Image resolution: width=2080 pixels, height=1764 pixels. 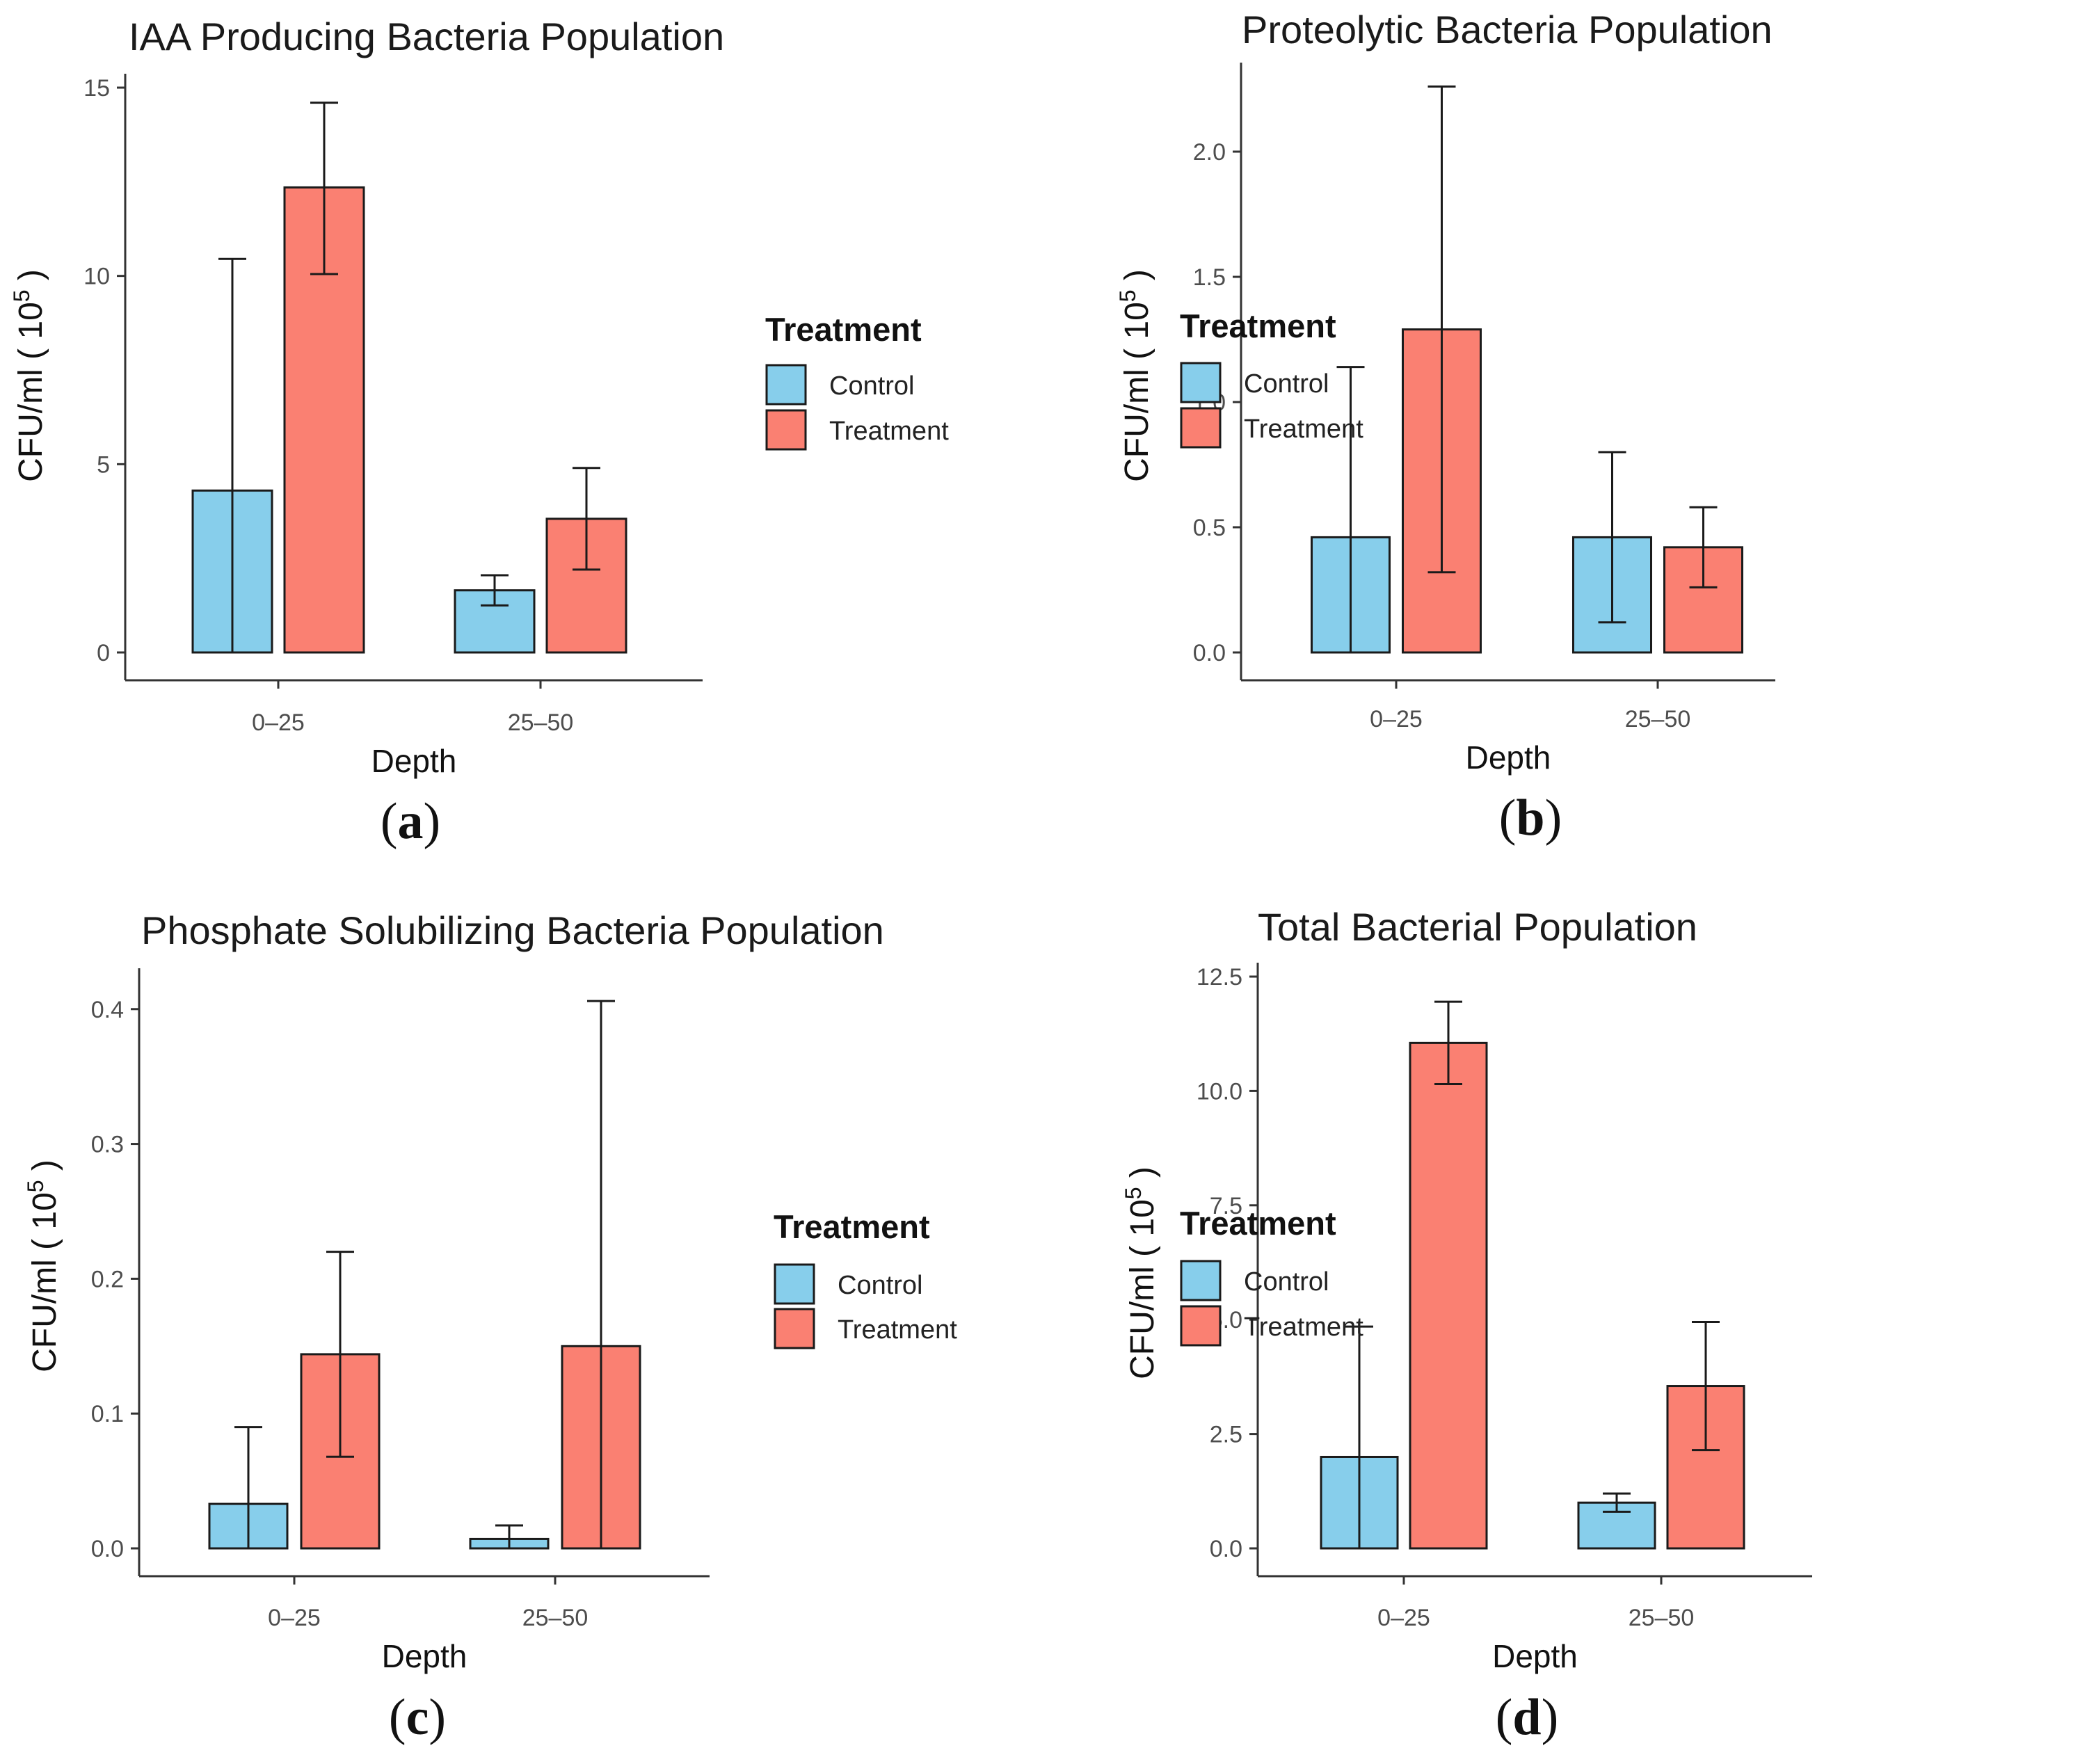 What do you see at coordinates (410, 821) in the screenshot?
I see `panel-label: (a)` at bounding box center [410, 821].